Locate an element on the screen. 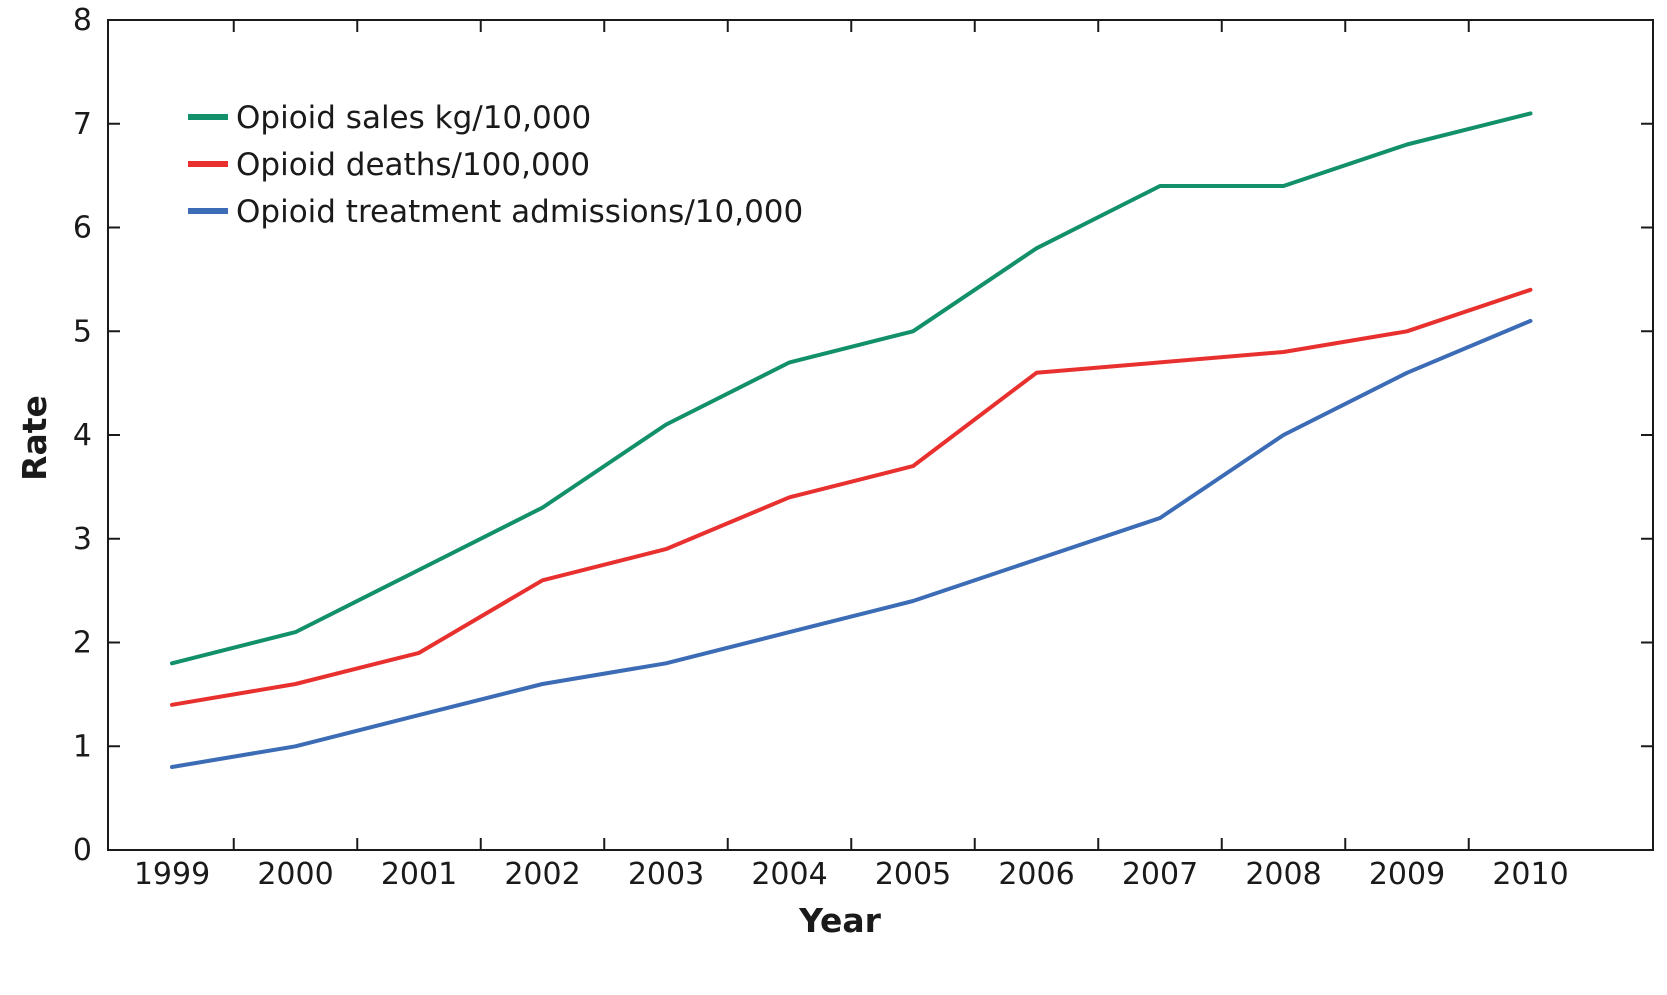 Image resolution: width=1667 pixels, height=995 pixels. legend-label: Opioid deaths/100,000 is located at coordinates (413, 165).